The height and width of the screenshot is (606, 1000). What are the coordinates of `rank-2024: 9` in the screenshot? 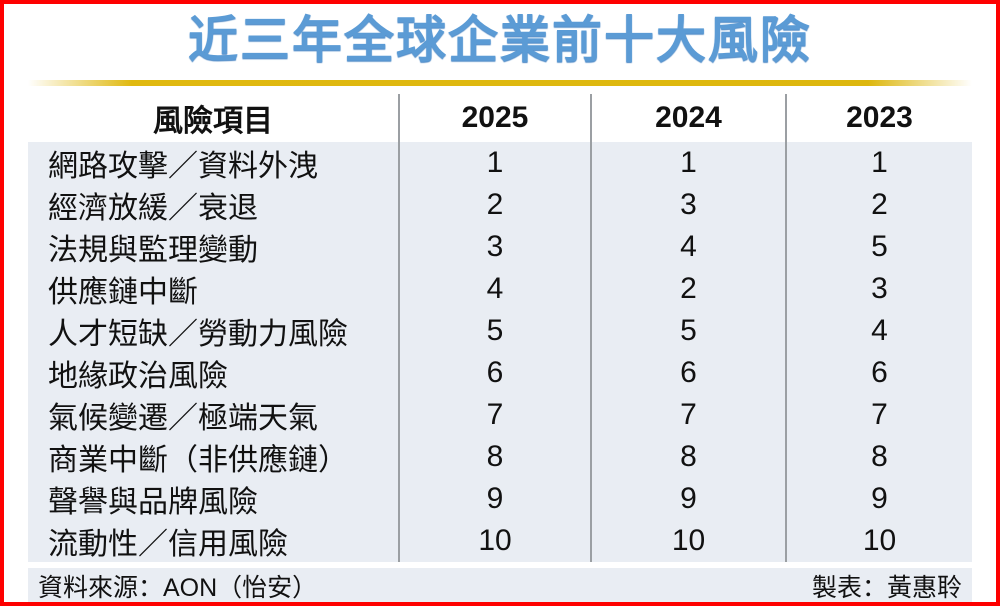 It's located at (687, 499).